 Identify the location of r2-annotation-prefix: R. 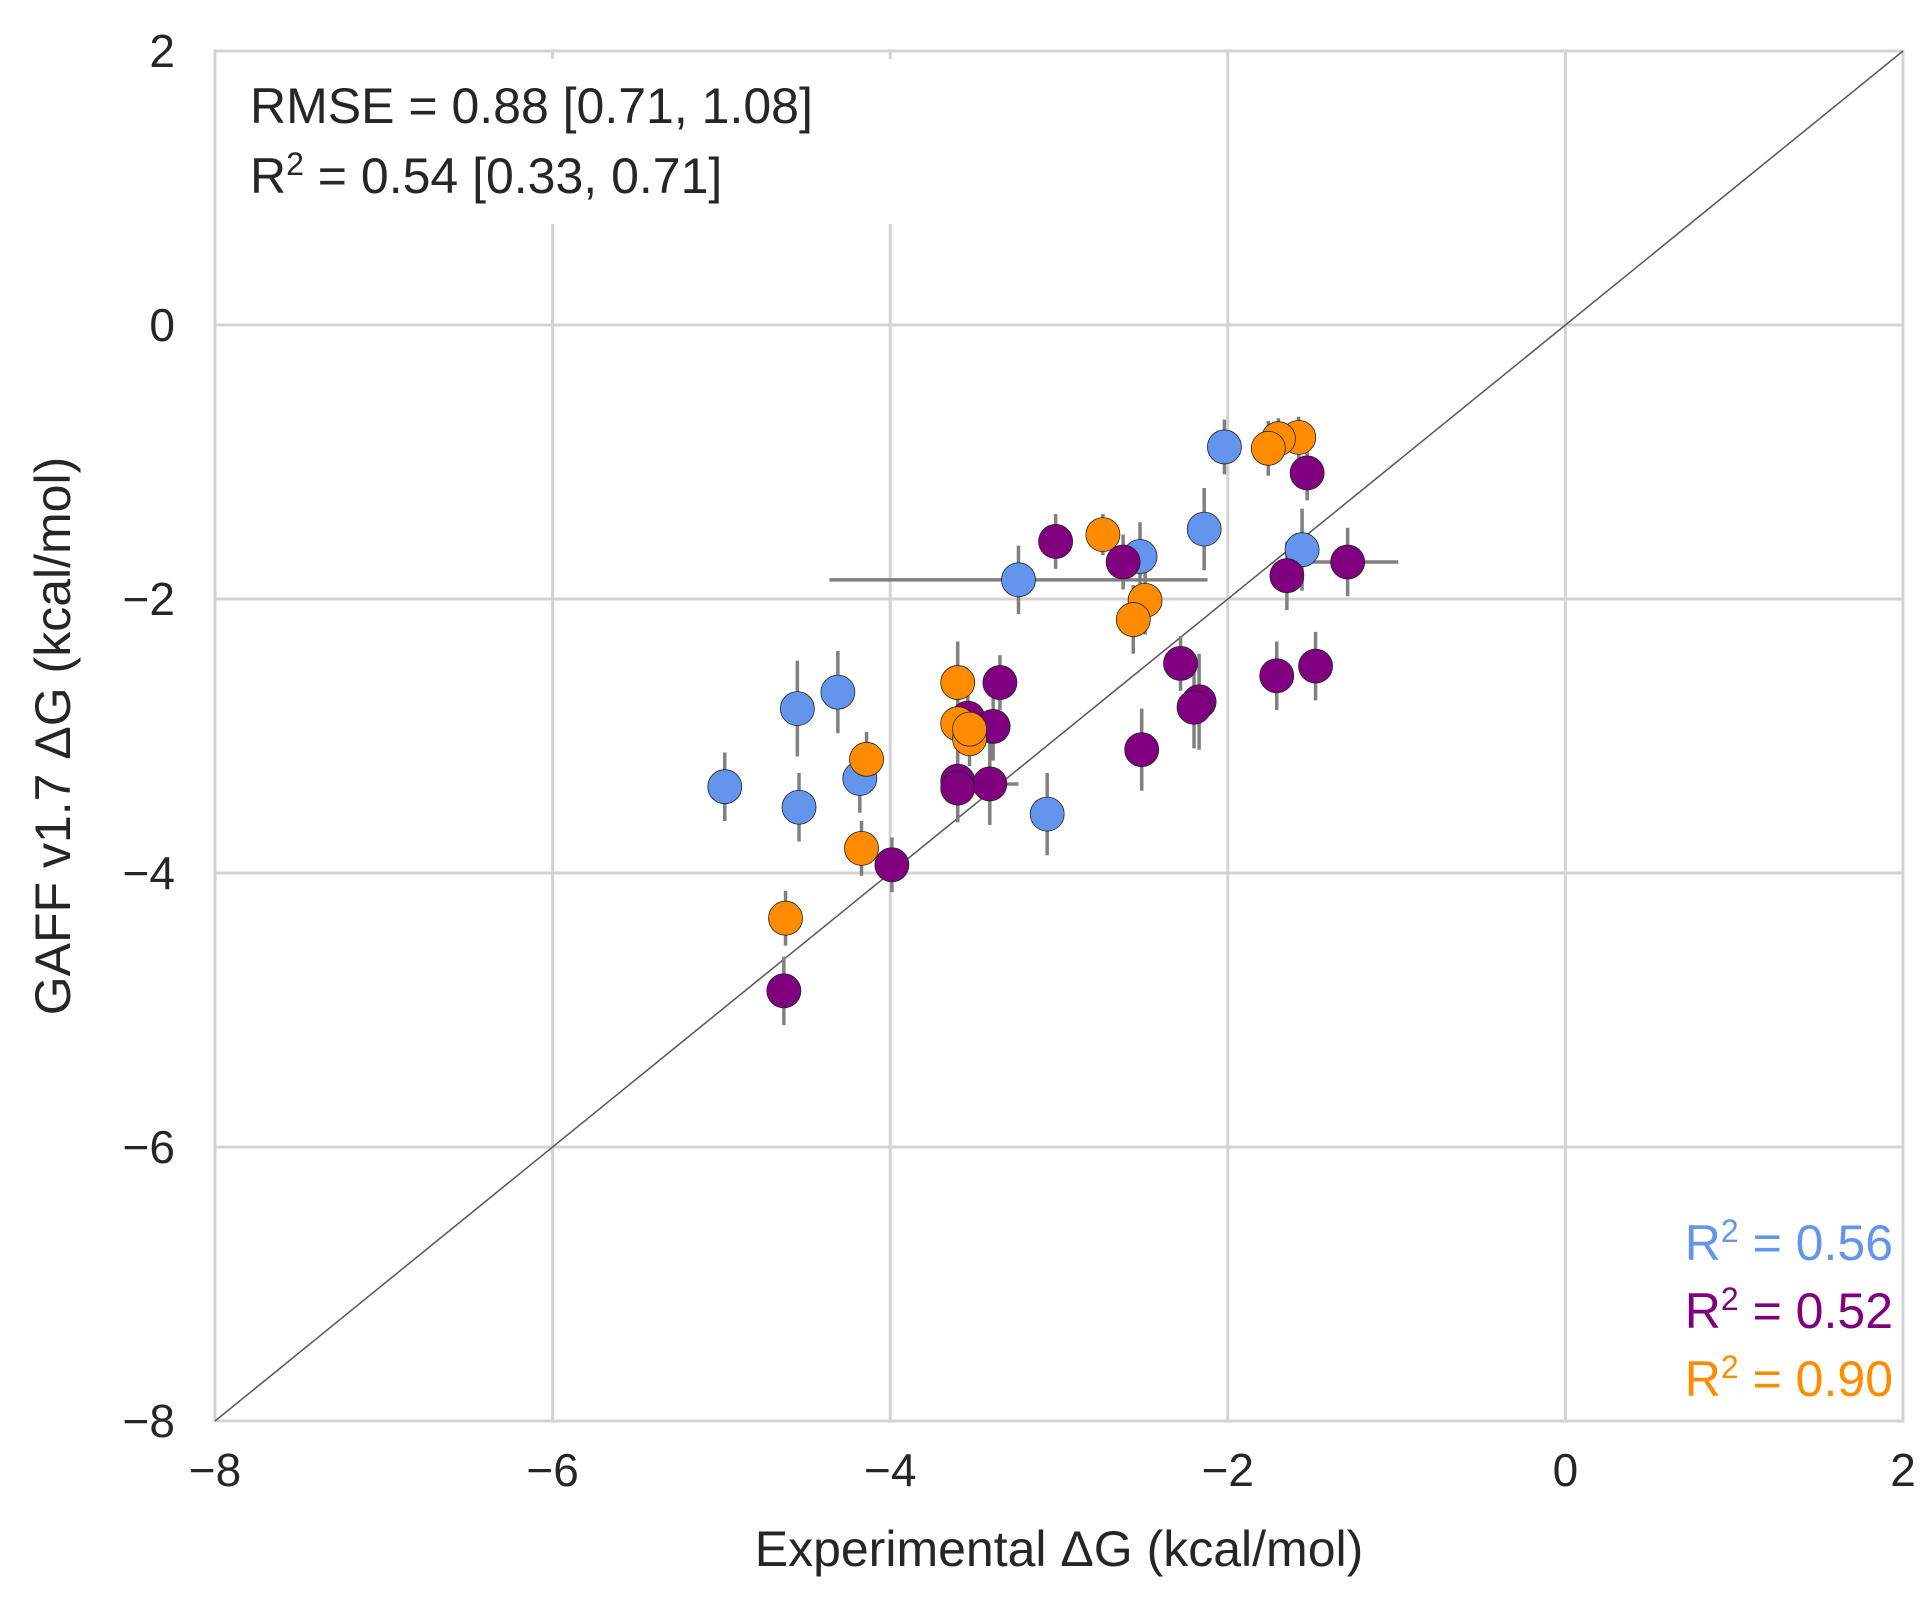
(268, 176).